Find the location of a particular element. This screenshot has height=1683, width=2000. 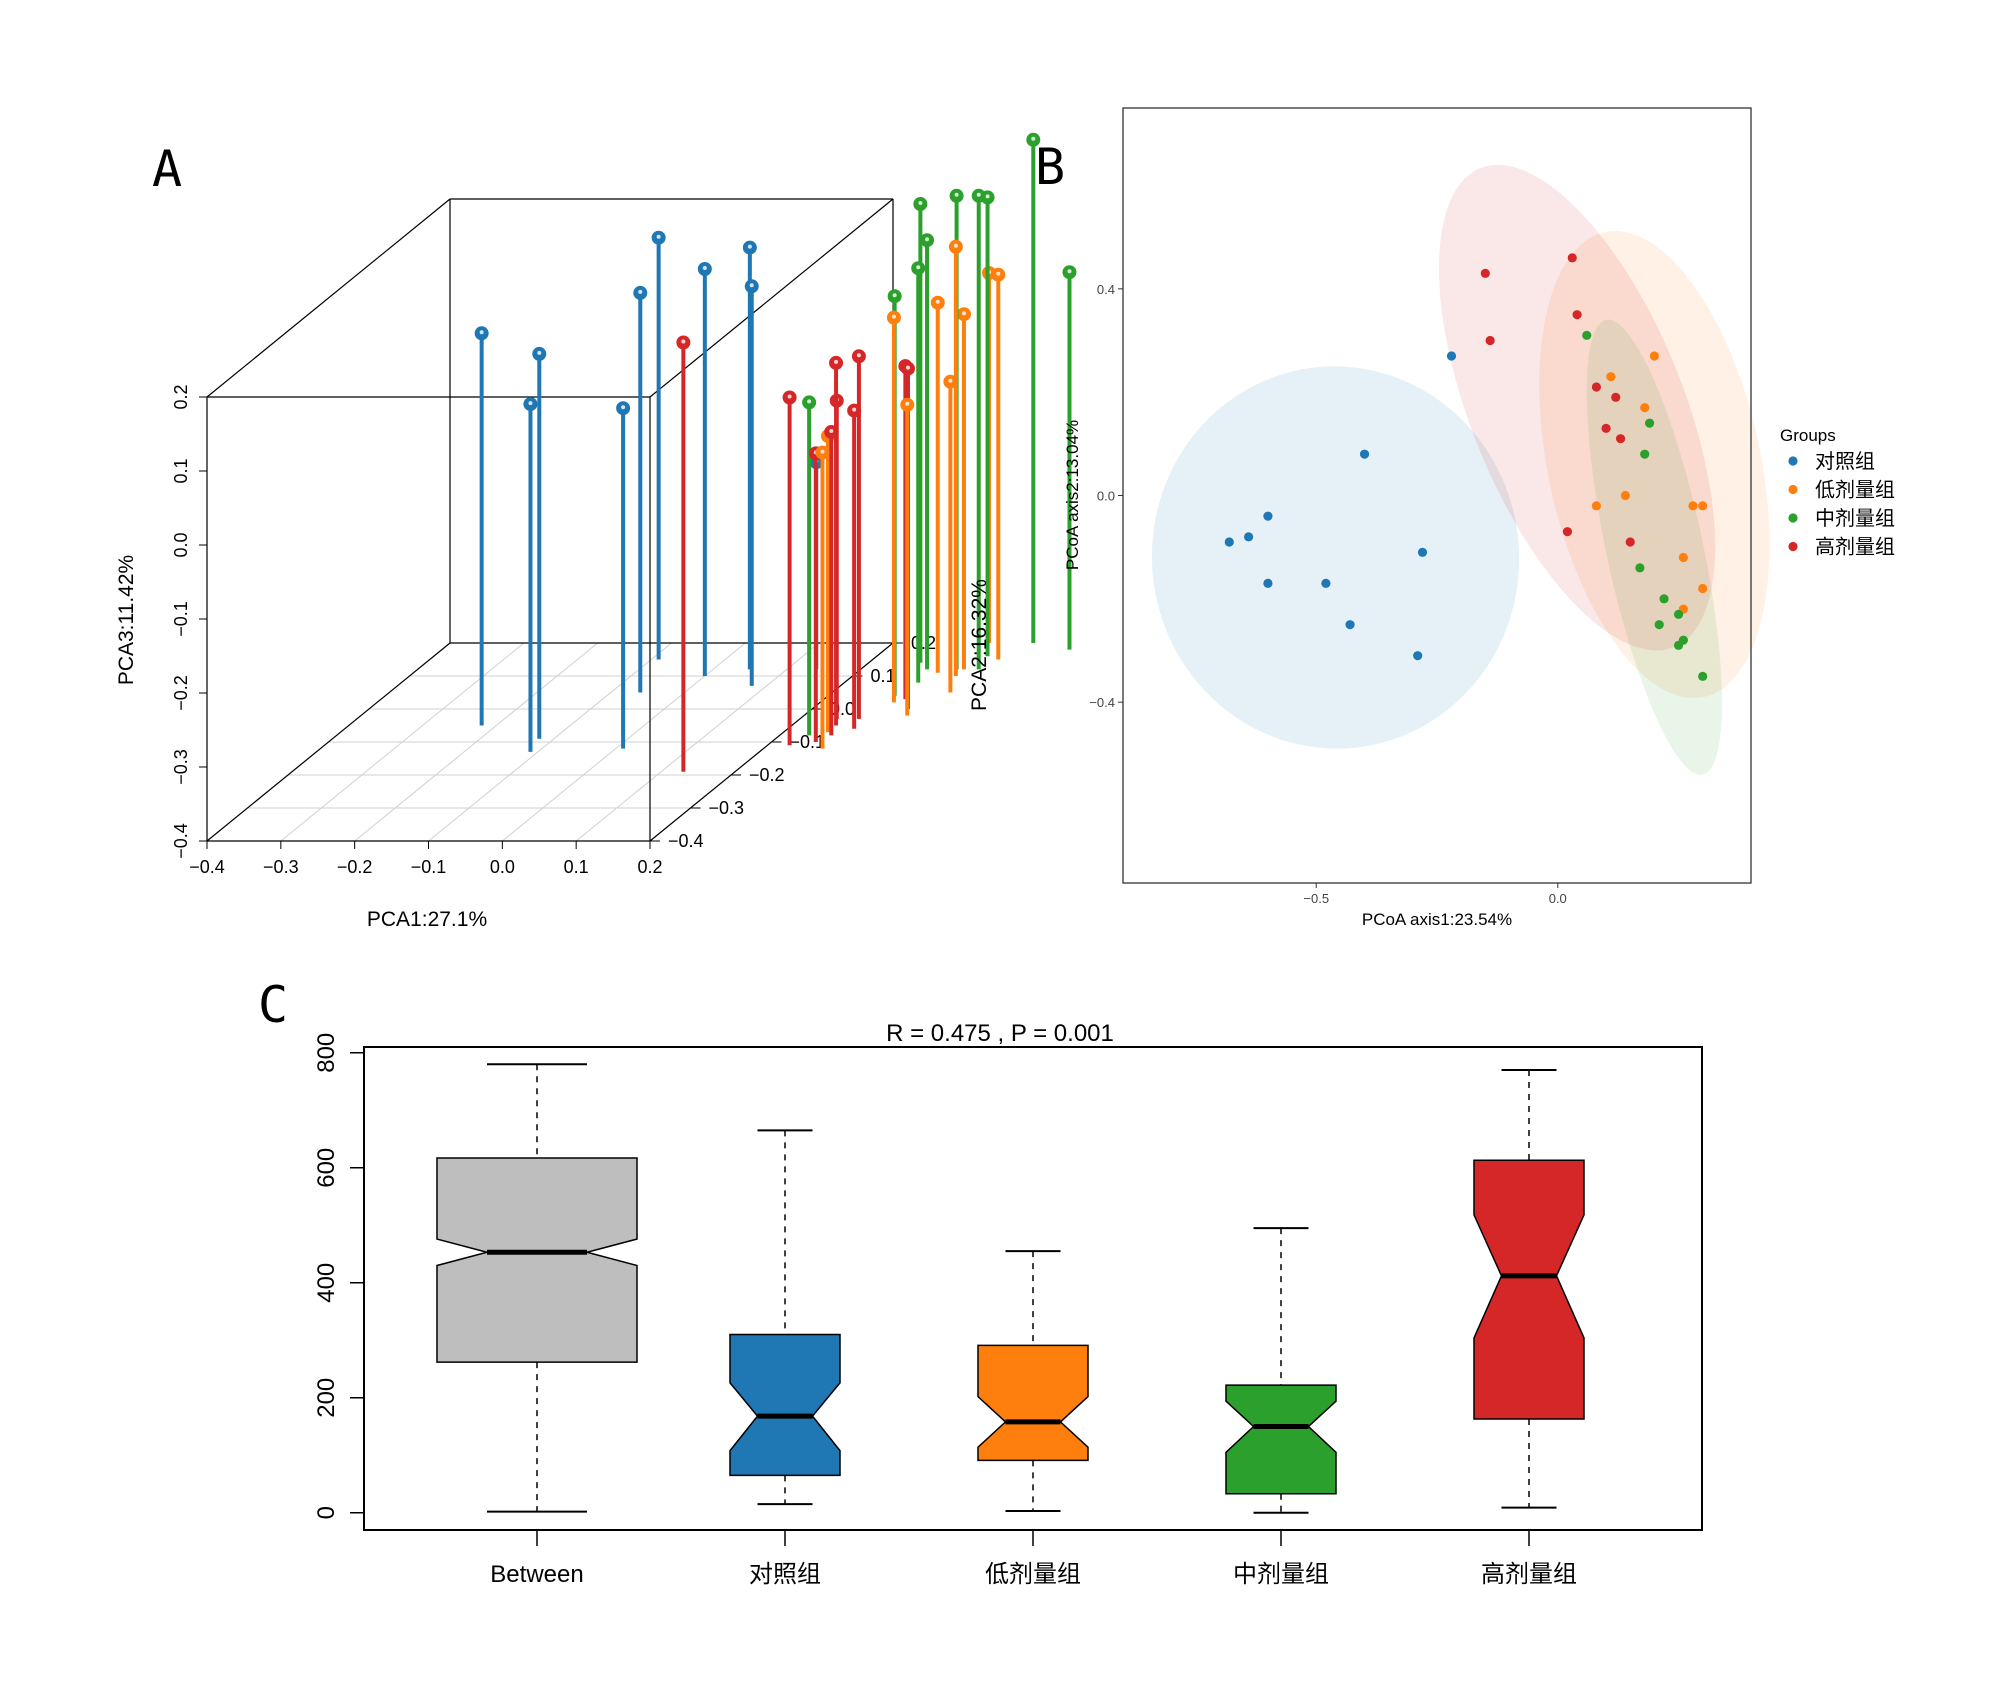

c-box-between is located at coordinates (537, 1288).